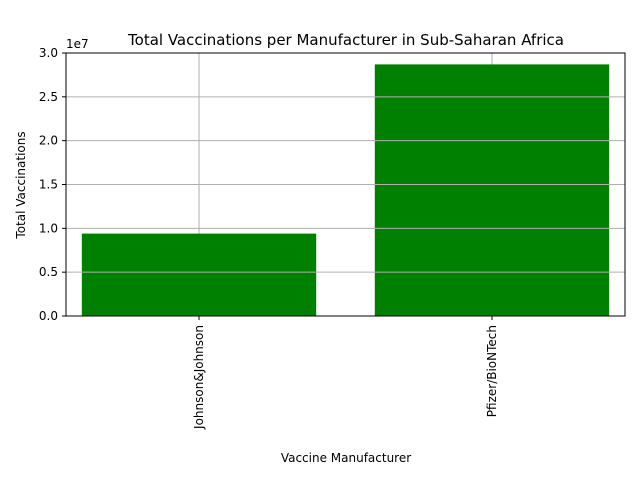  What do you see at coordinates (48, 272) in the screenshot?
I see `y-tick-label: 0.5` at bounding box center [48, 272].